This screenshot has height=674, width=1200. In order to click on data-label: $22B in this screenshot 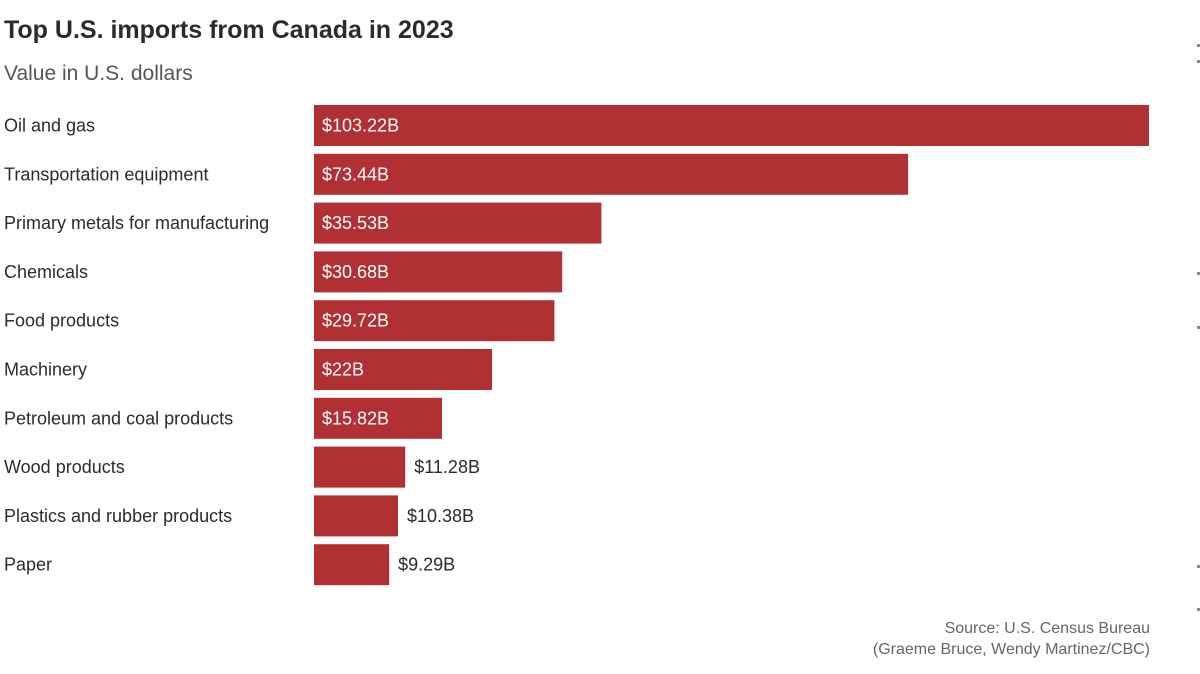, I will do `click(343, 370)`.